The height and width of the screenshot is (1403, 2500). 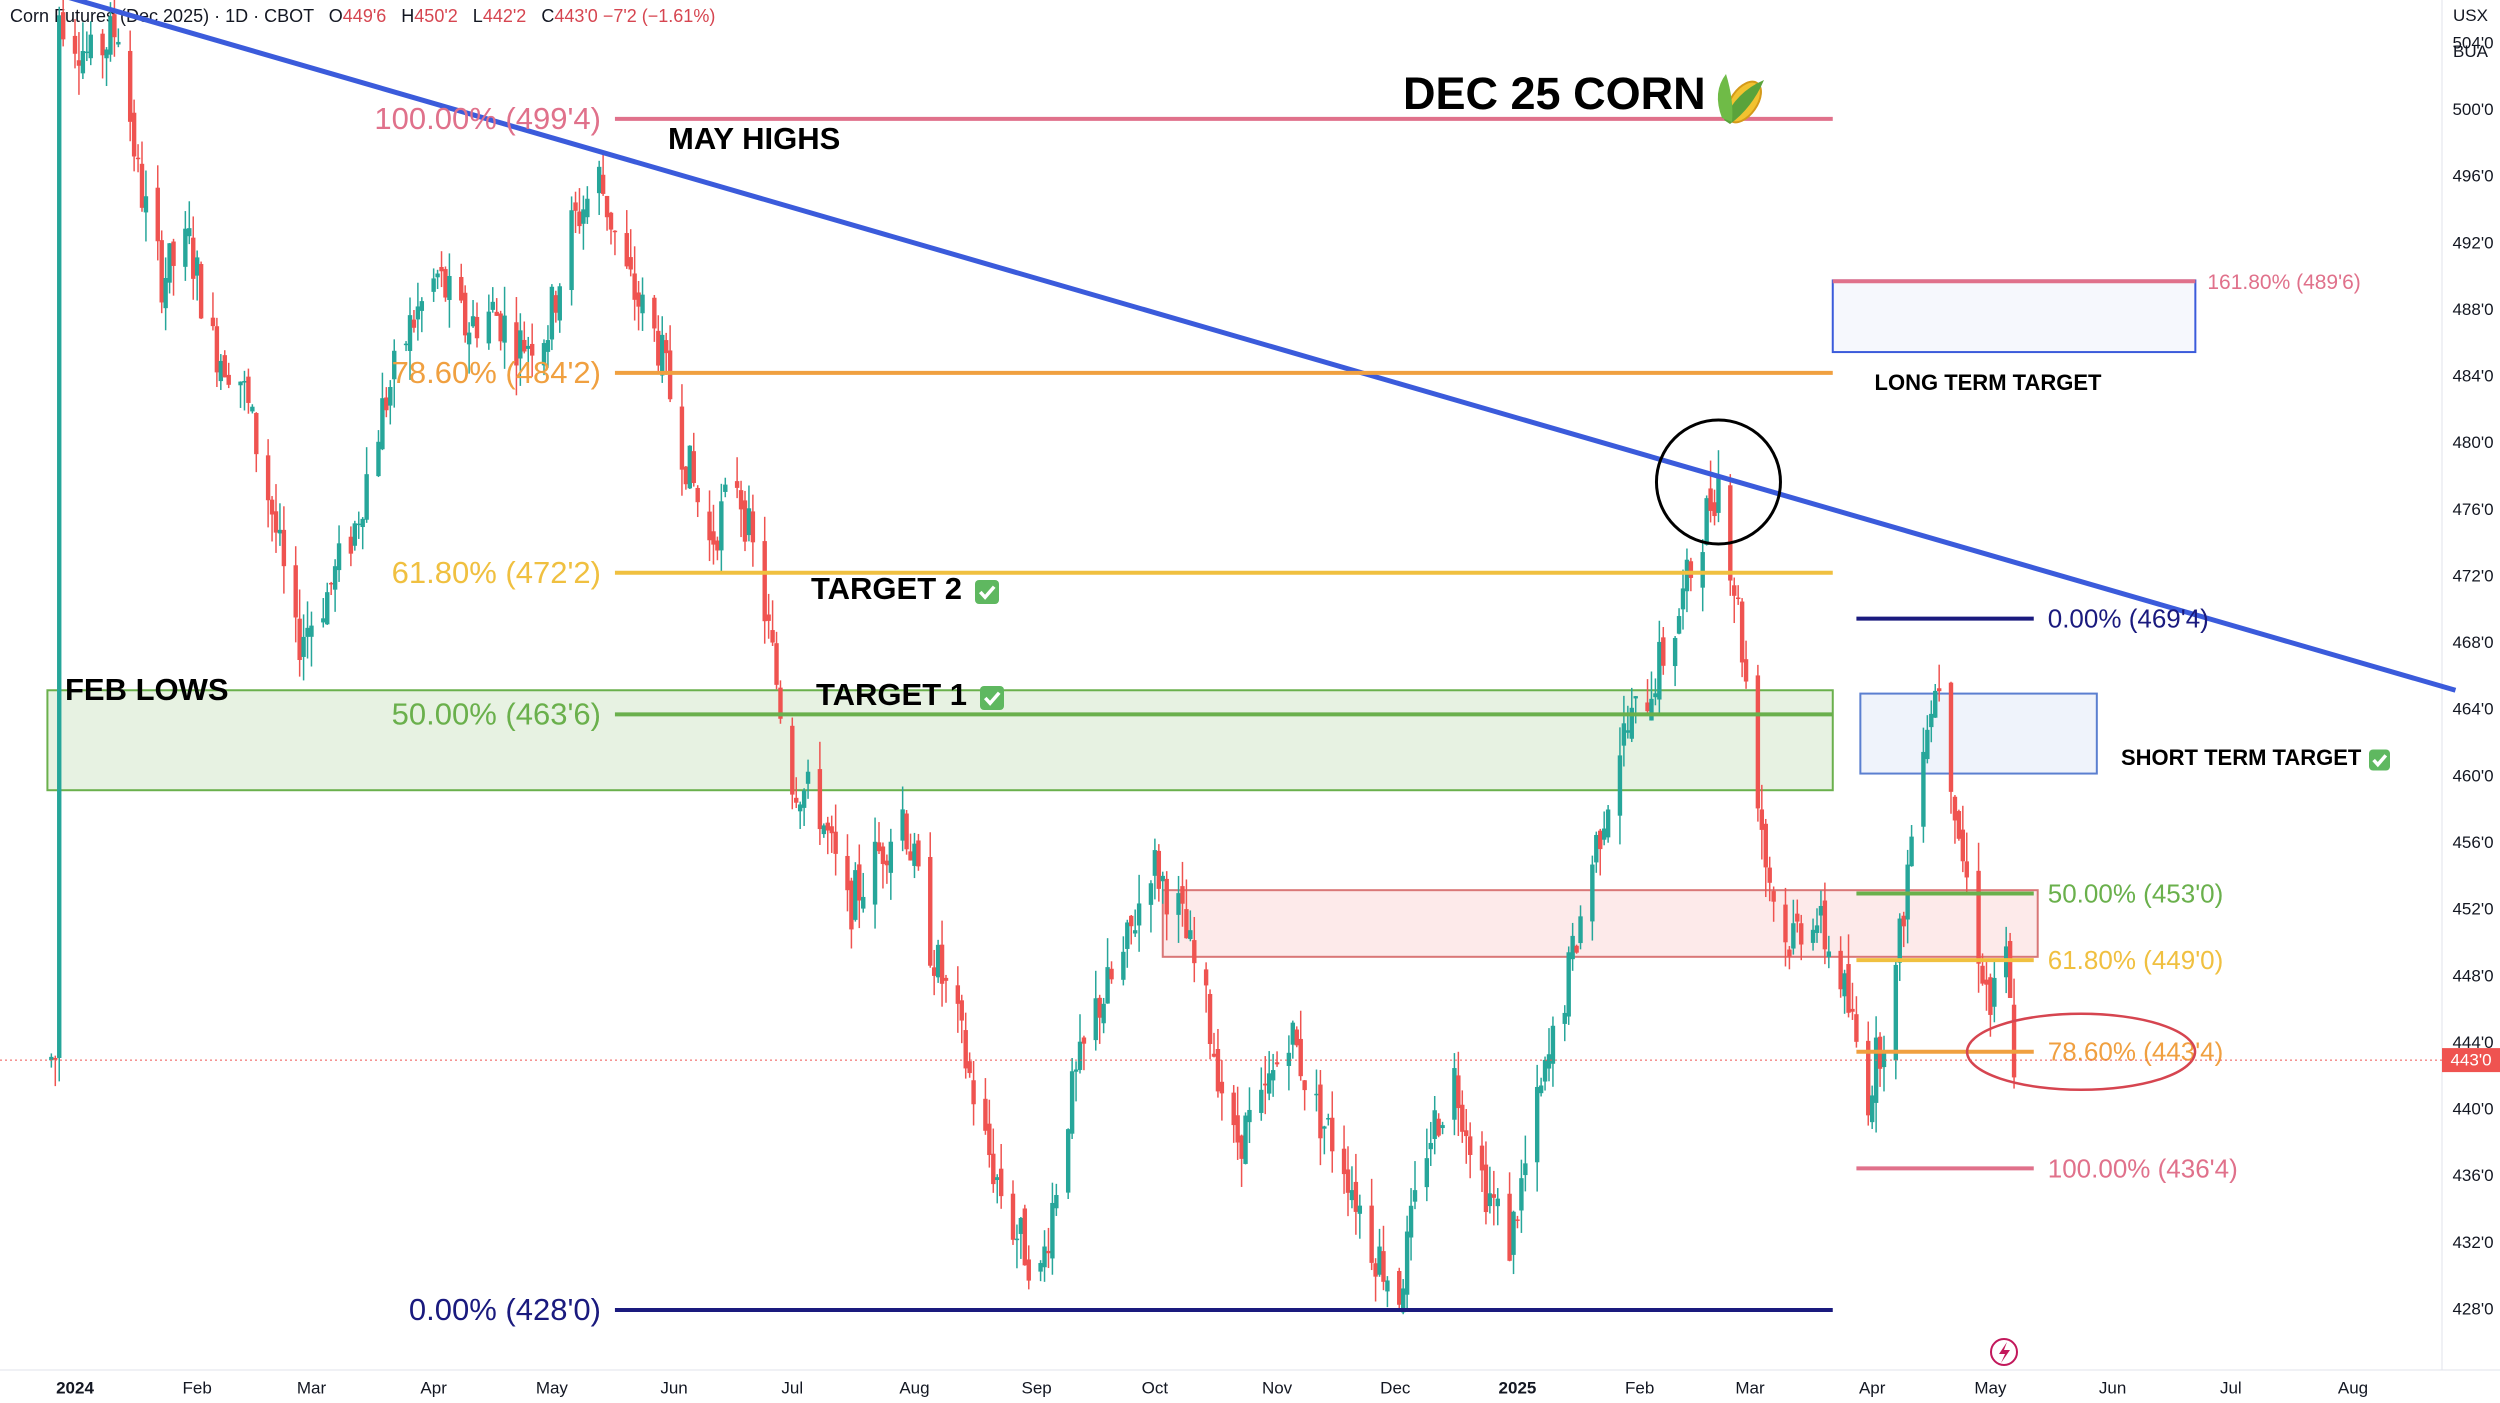 What do you see at coordinates (2231, 1387) in the screenshot?
I see `x-tick-label: Jul` at bounding box center [2231, 1387].